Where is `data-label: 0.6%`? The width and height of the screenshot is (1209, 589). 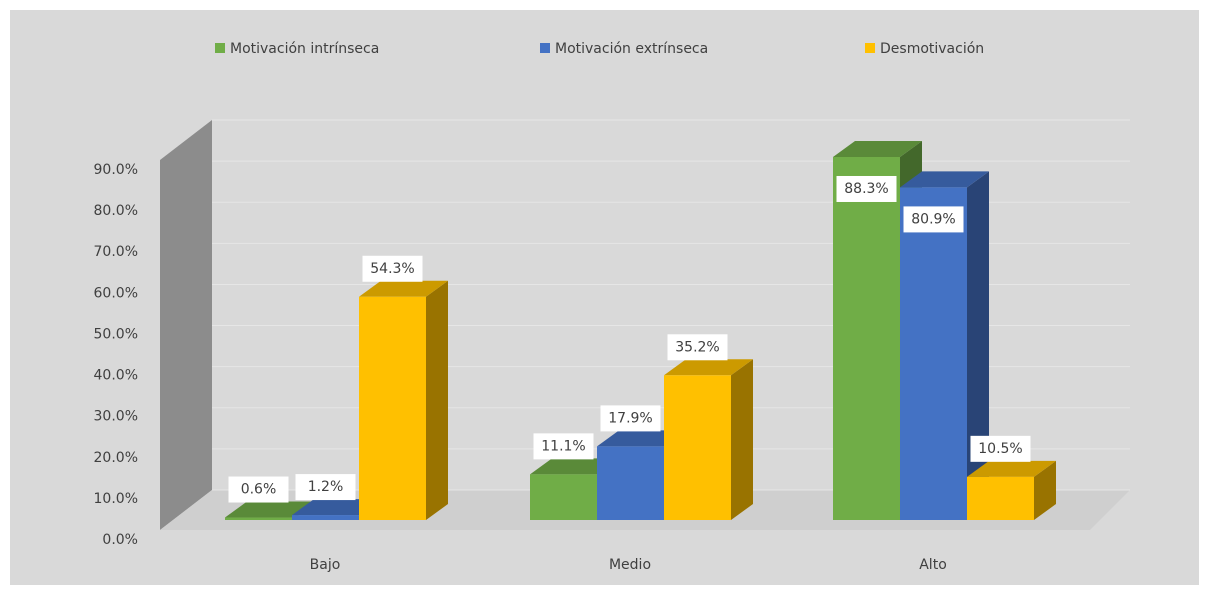 data-label: 0.6% is located at coordinates (259, 490).